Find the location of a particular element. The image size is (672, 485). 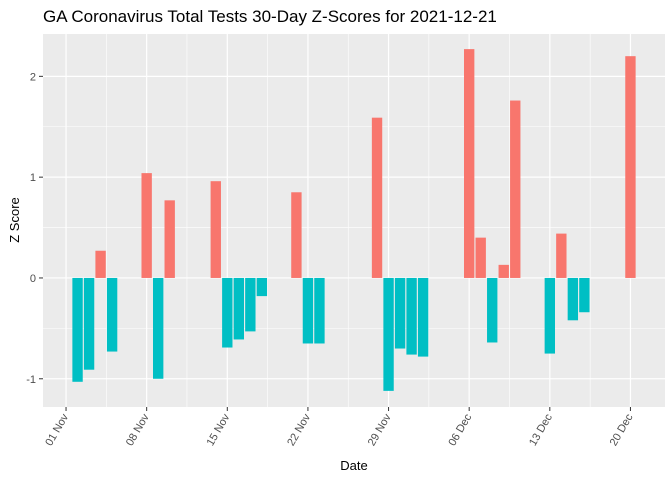

y-axis-label: Z Score is located at coordinates (14, 220).